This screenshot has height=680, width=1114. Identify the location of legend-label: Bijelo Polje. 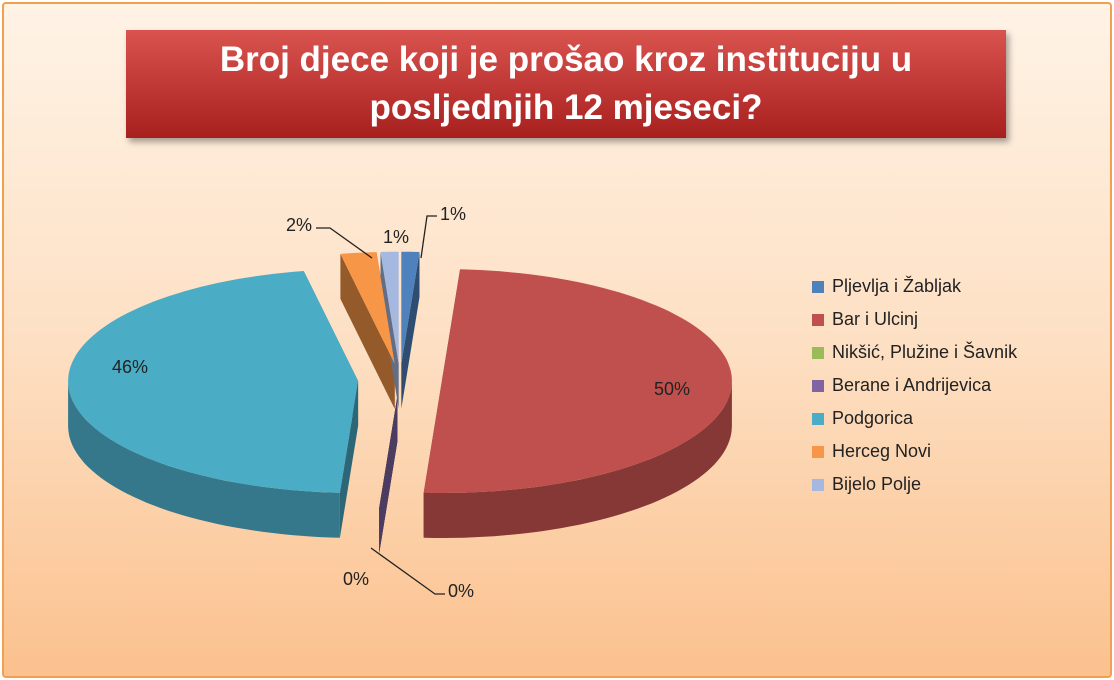
(876, 484).